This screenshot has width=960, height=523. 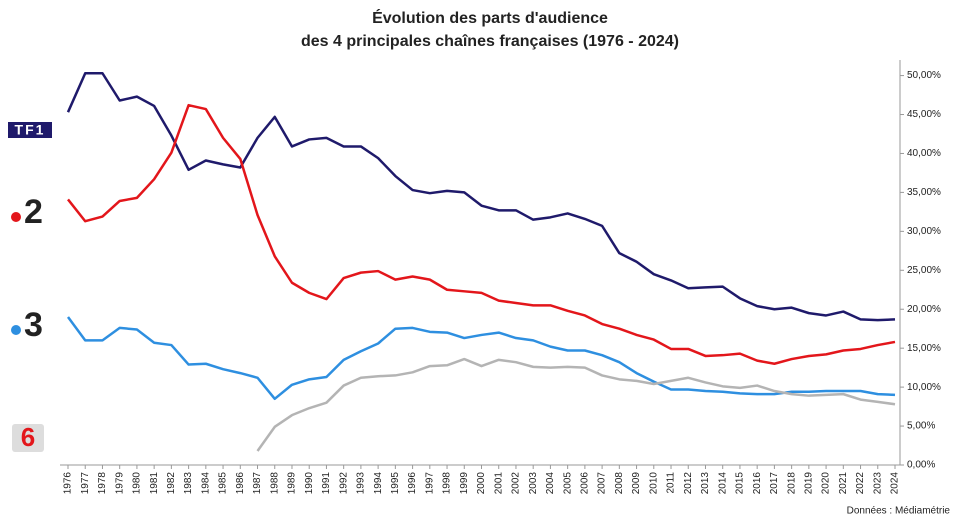 I want to click on chart-title: Évolution des parts d'audience, so click(x=490, y=17).